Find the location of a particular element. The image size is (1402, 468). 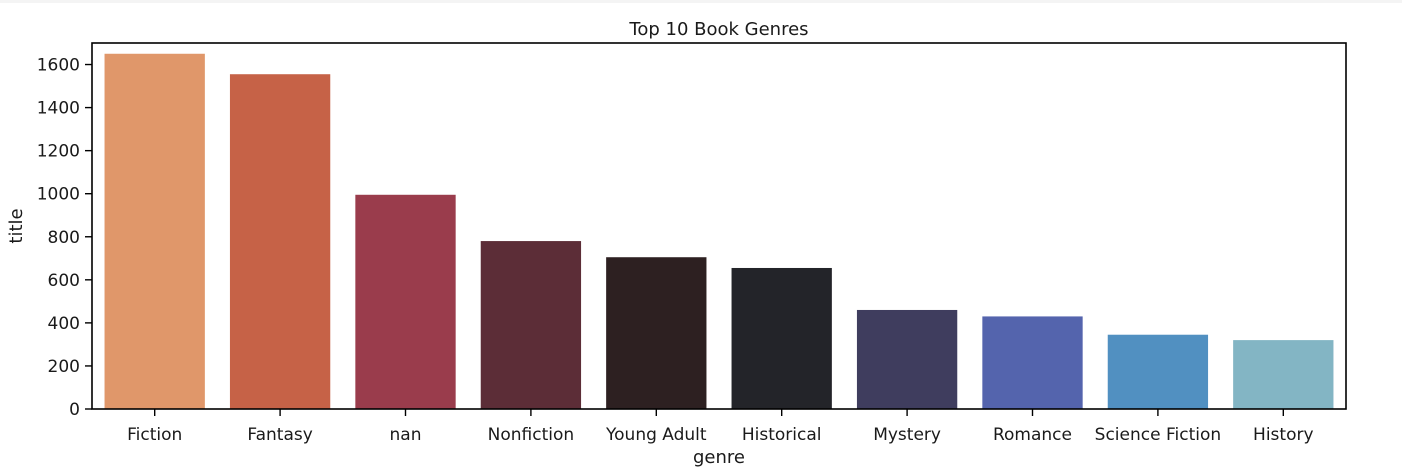

x-tick-label: Fiction is located at coordinates (154, 435).